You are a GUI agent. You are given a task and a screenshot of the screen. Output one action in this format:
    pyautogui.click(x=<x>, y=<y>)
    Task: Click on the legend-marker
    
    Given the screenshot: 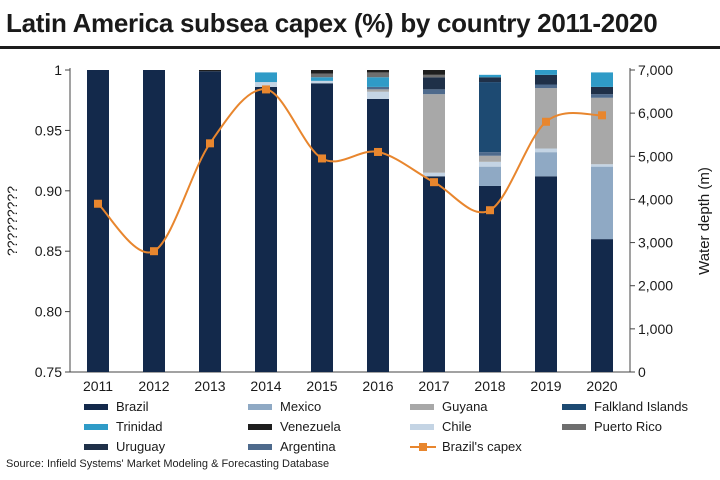 What is the action you would take?
    pyautogui.click(x=423, y=447)
    